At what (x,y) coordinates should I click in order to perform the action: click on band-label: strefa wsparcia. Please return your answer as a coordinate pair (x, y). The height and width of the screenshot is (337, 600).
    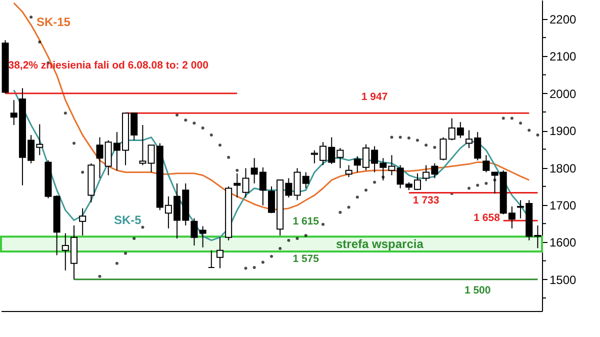
    Looking at the image, I should click on (380, 244).